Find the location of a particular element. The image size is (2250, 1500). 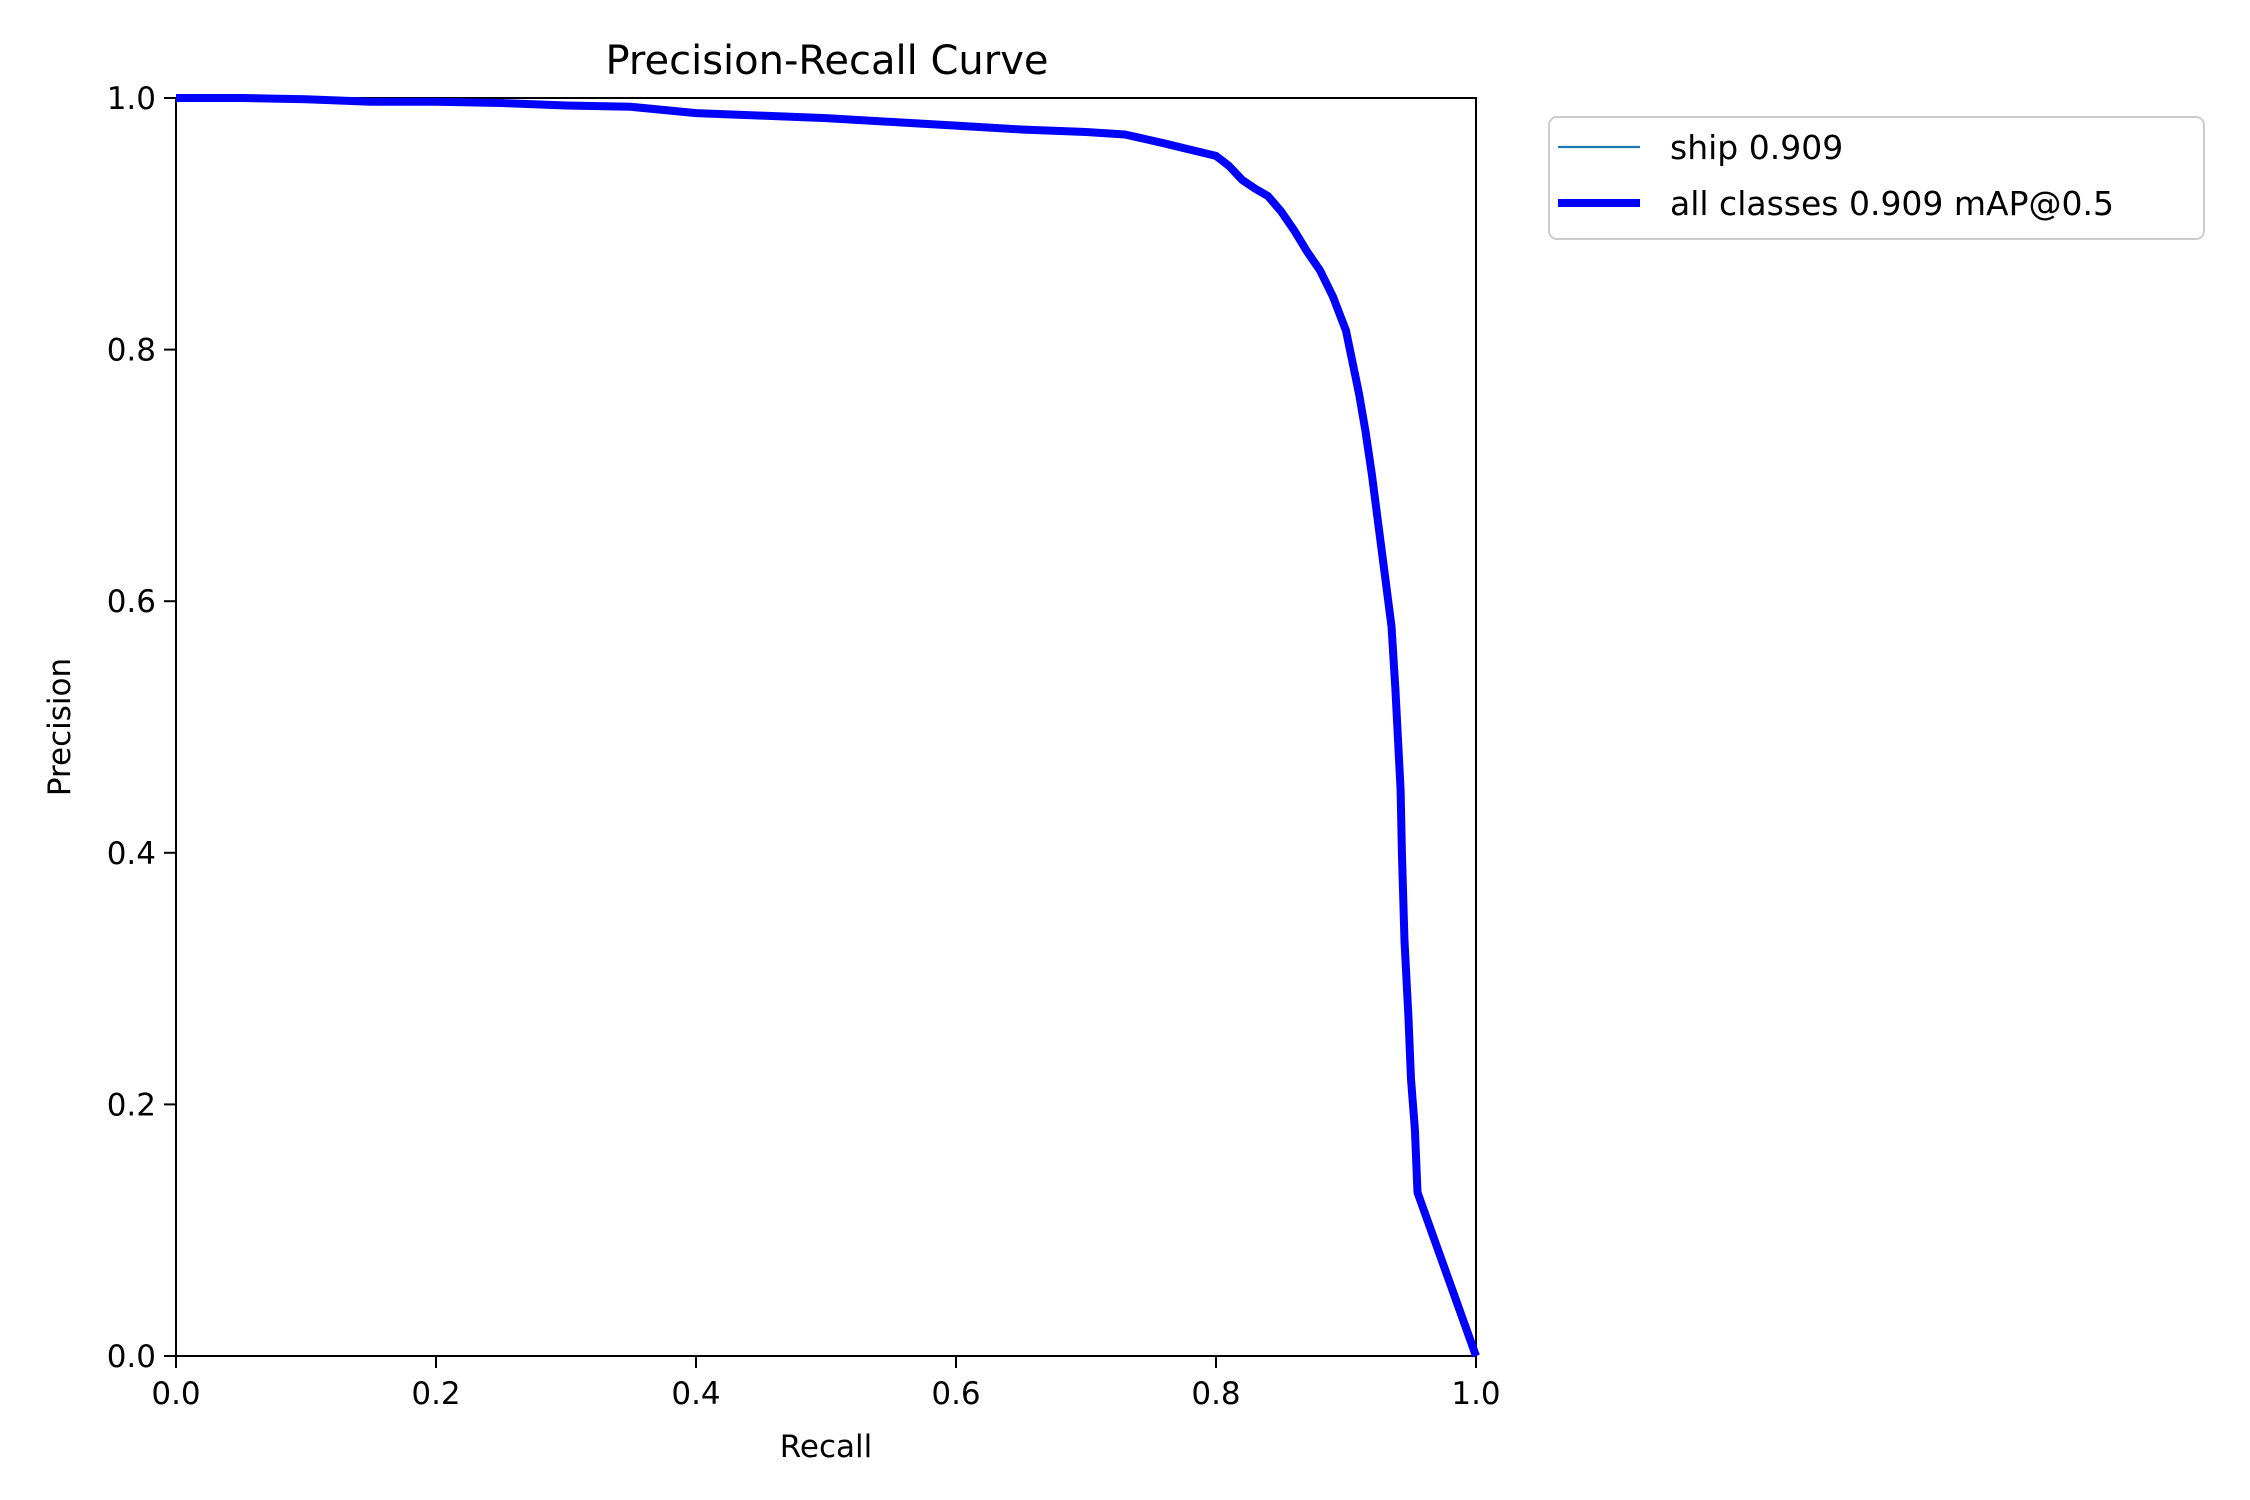

x-tick-label: 1.0 is located at coordinates (1475, 1394).